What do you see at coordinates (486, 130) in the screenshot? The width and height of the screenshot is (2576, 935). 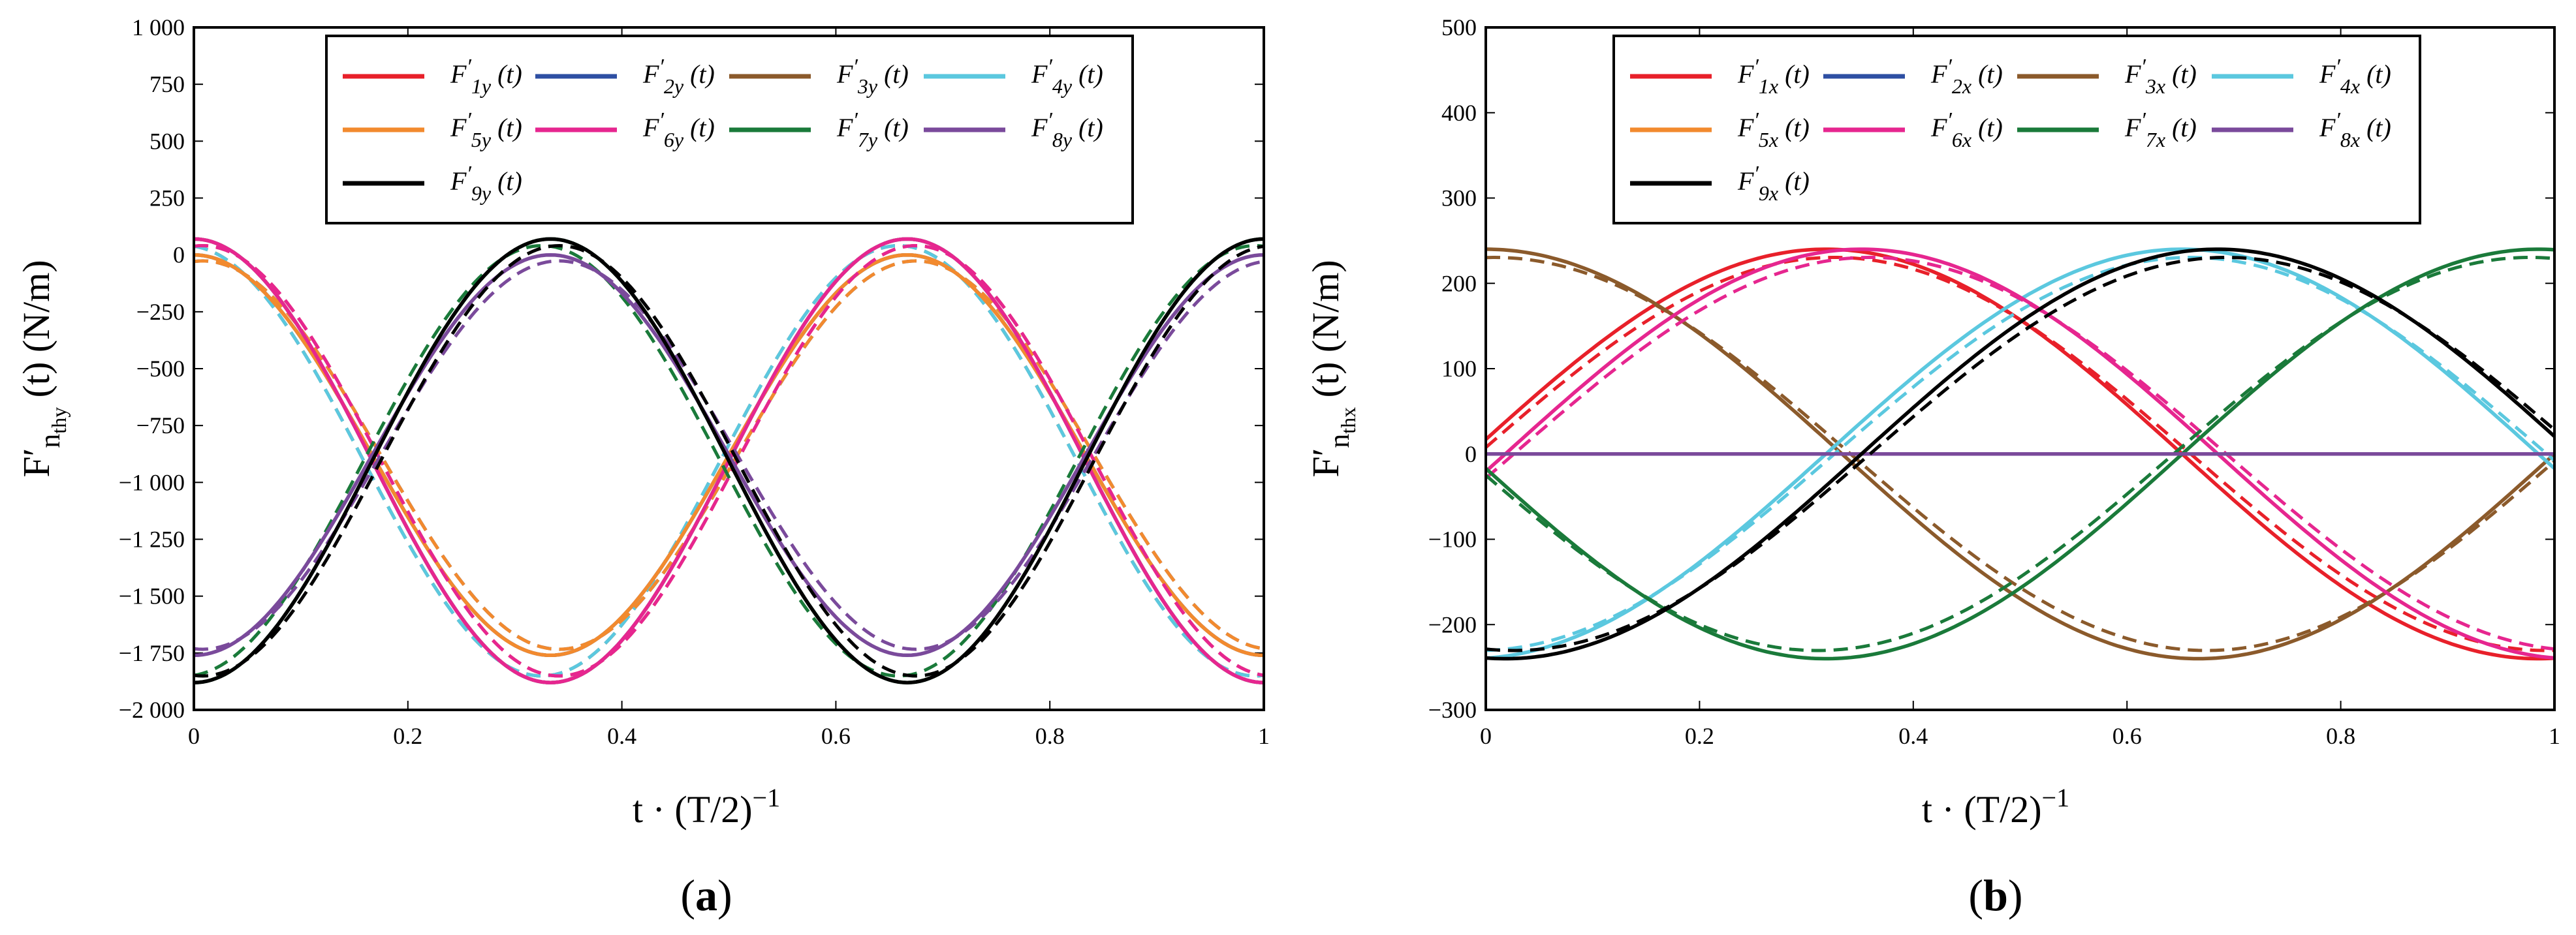 I see `legend-label: F′5y (t)` at bounding box center [486, 130].